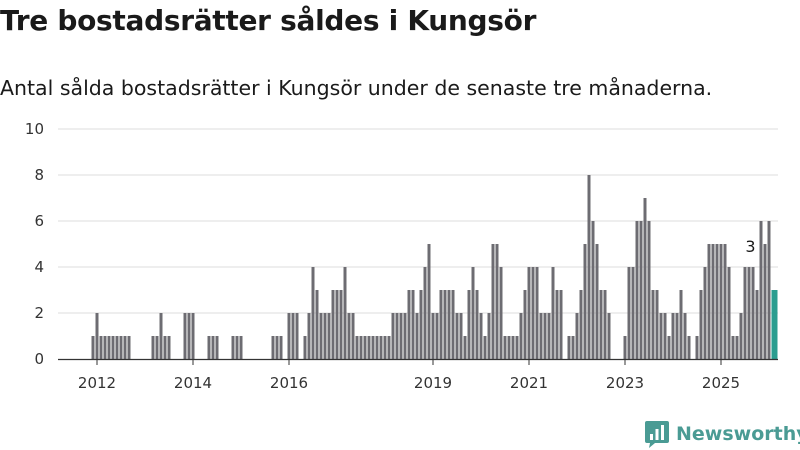  What do you see at coordinates (738, 434) in the screenshot?
I see `brand-name: Newsworthy` at bounding box center [738, 434].